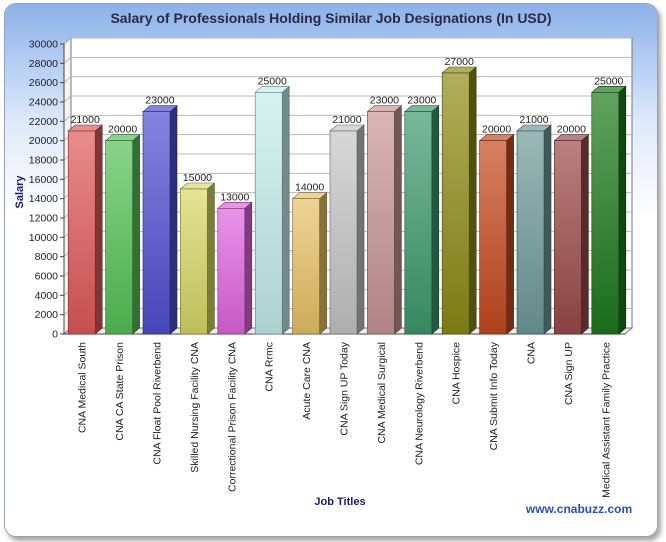 The height and width of the screenshot is (542, 666). What do you see at coordinates (43, 103) in the screenshot?
I see `y-tick-label: 24000` at bounding box center [43, 103].